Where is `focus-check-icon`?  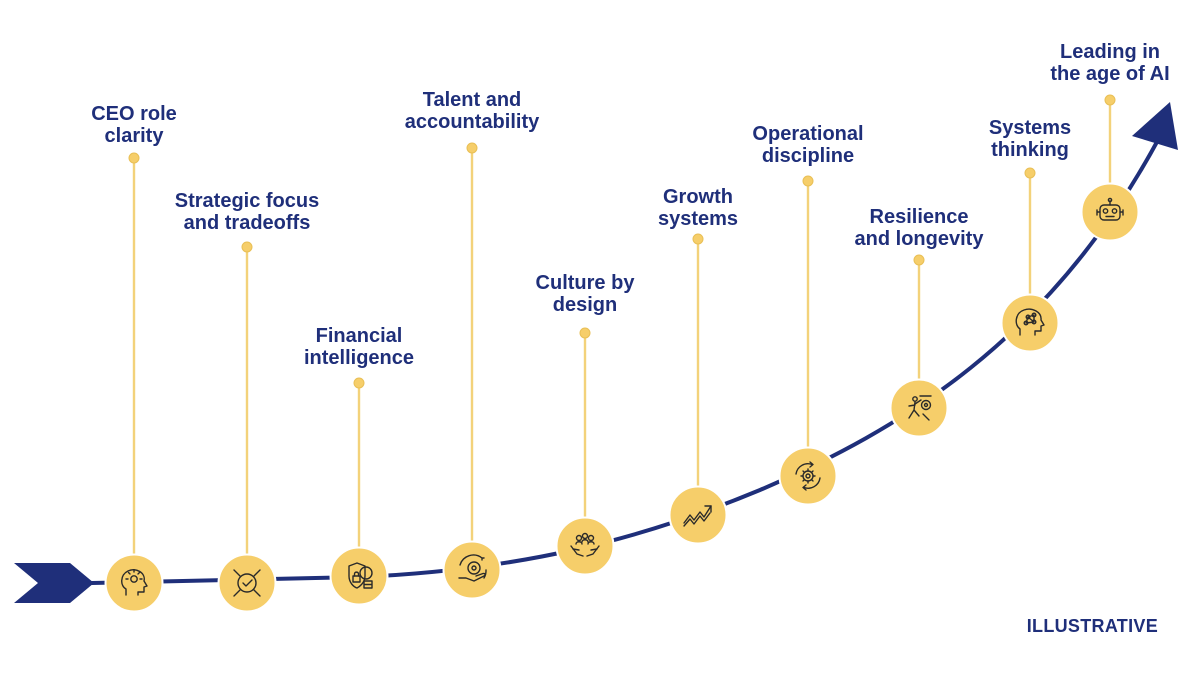
focus-check-icon is located at coordinates (247, 583).